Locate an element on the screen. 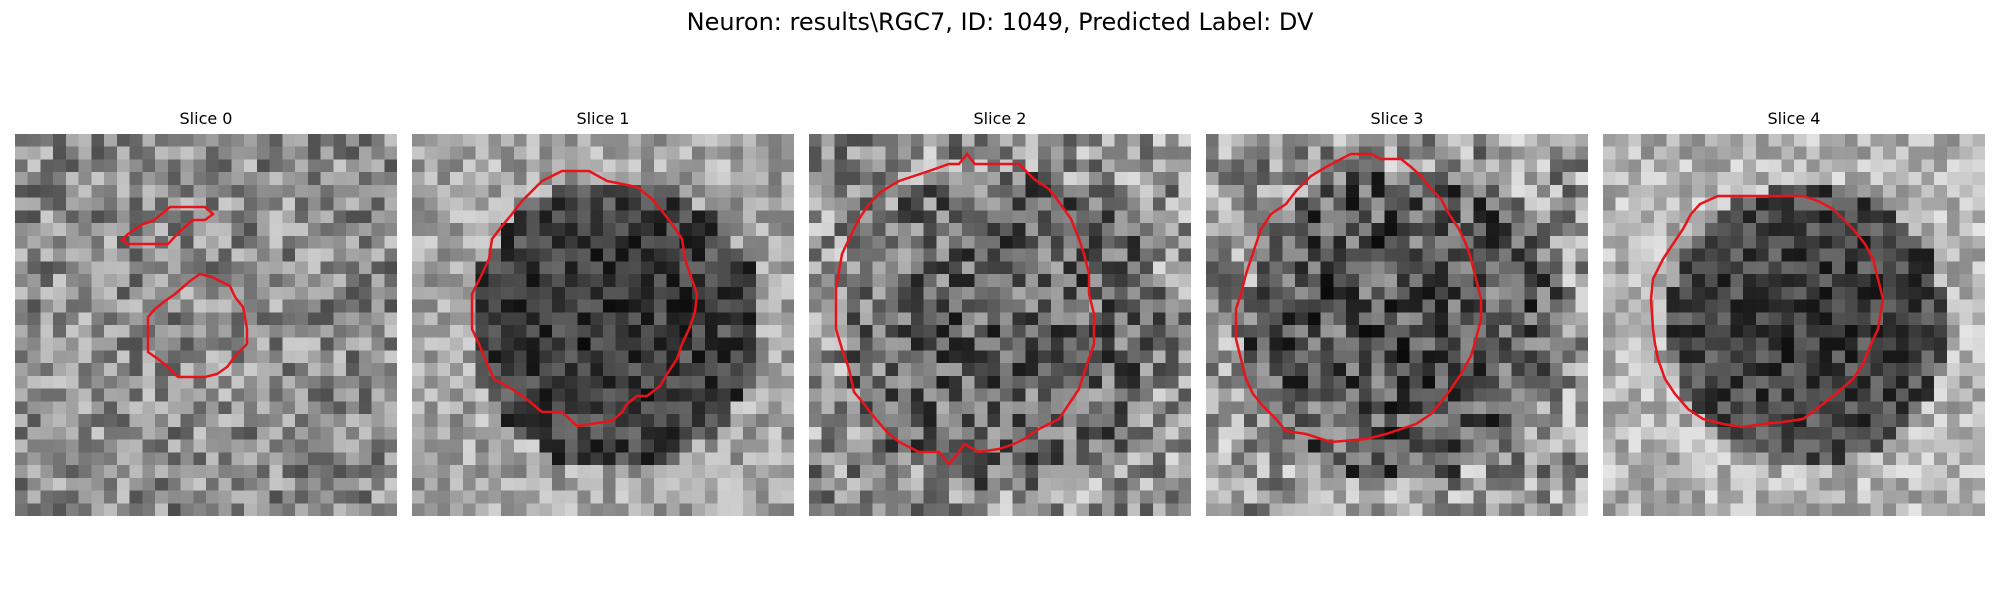  slice-panel: Slice 1 is located at coordinates (603, 312).